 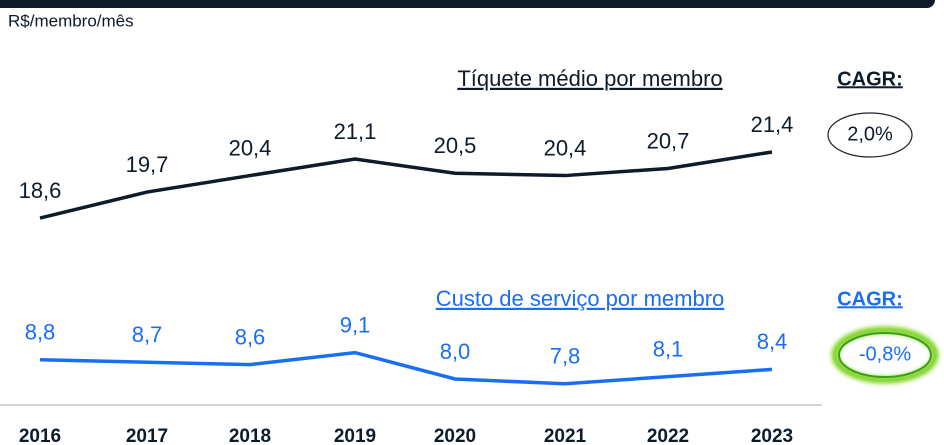 What do you see at coordinates (455, 435) in the screenshot?
I see `x-tick-label: 2020` at bounding box center [455, 435].